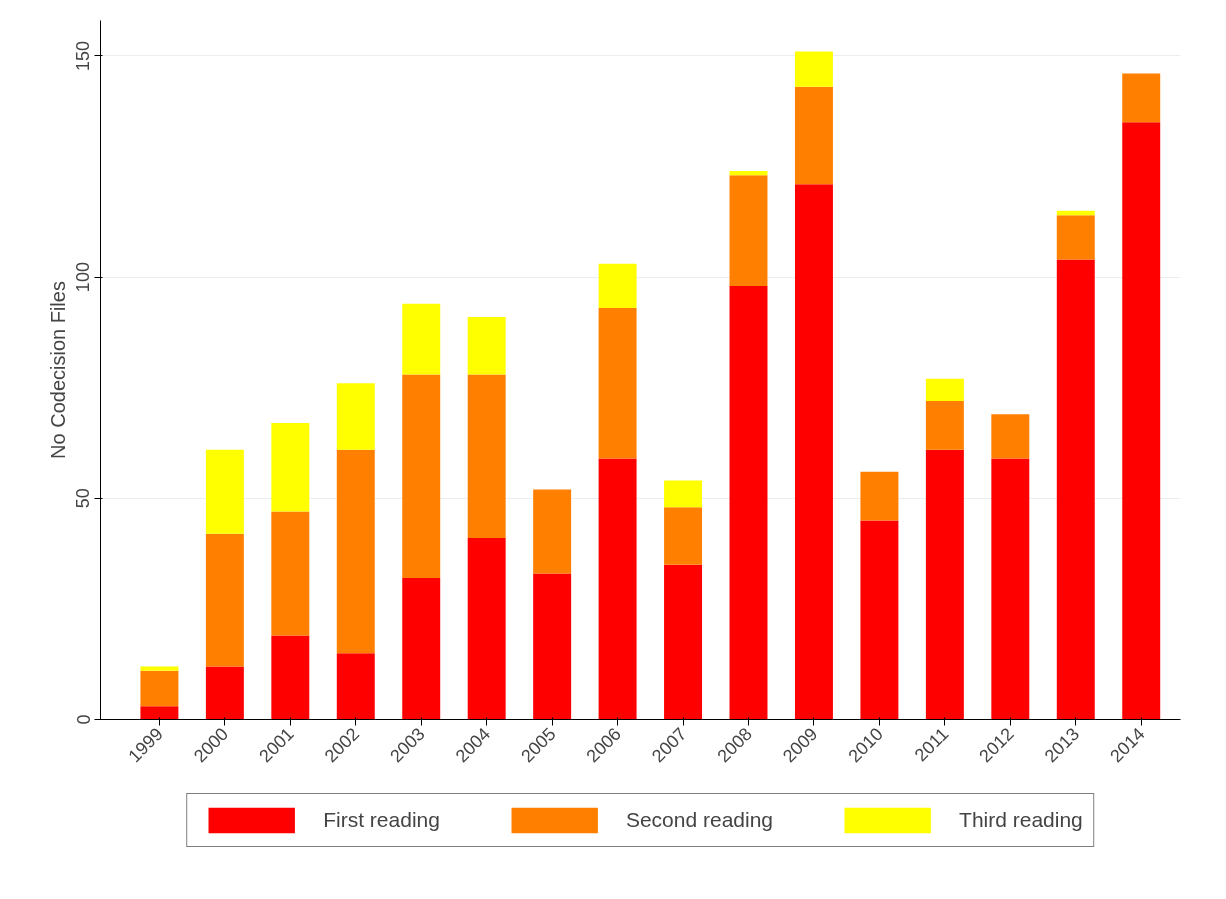 This screenshot has width=1226, height=899. Describe the element at coordinates (83, 719) in the screenshot. I see `y-tick-label: 0` at that location.